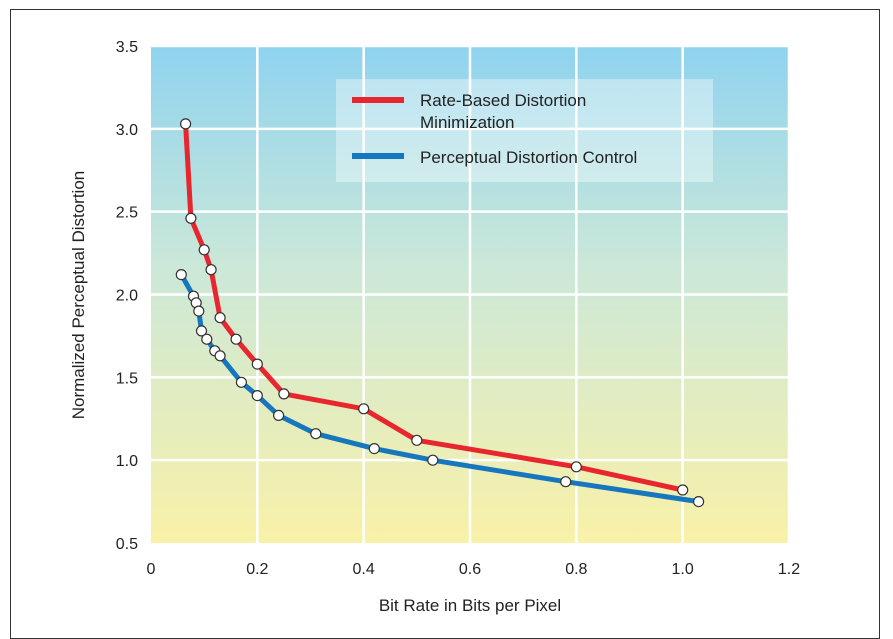 The image size is (893, 639). Describe the element at coordinates (127, 213) in the screenshot. I see `y-tick-label: 2.5` at that location.